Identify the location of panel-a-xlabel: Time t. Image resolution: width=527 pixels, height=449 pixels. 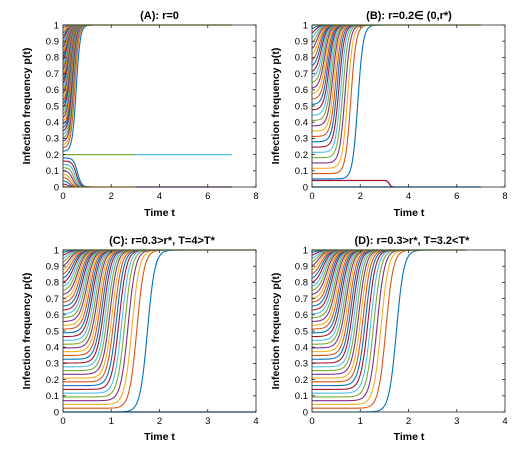
(159, 213).